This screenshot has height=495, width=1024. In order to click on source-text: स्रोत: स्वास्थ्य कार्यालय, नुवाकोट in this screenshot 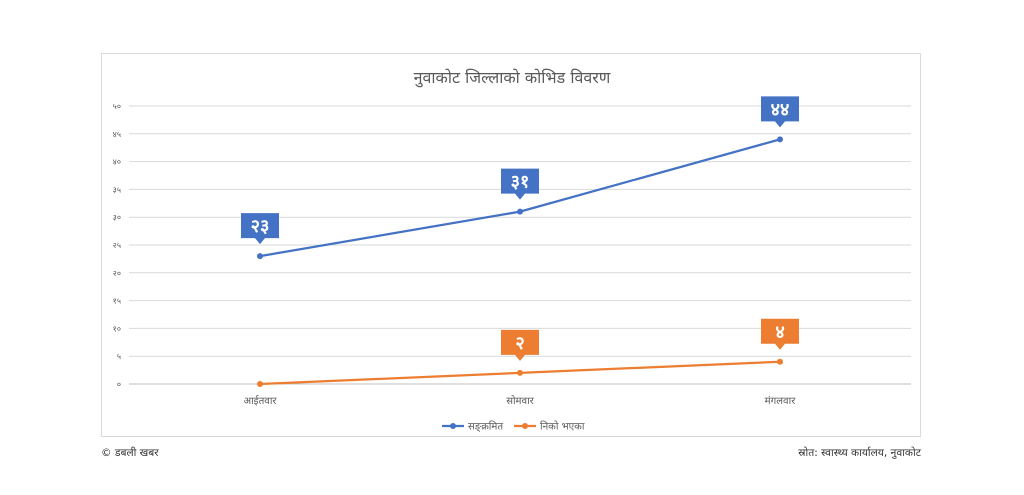, I will do `click(859, 453)`.